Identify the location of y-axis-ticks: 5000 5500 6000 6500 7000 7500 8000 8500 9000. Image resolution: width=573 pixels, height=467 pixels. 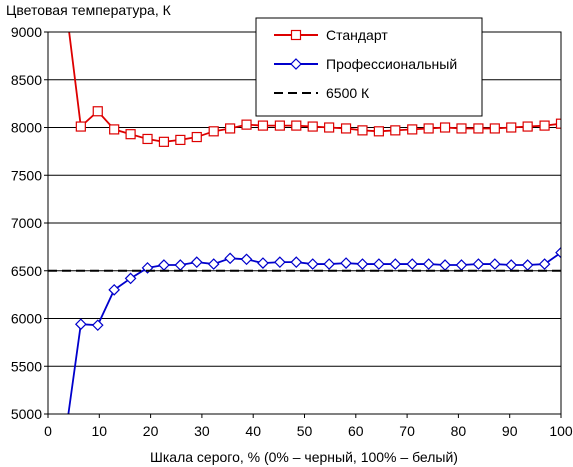
(29, 223).